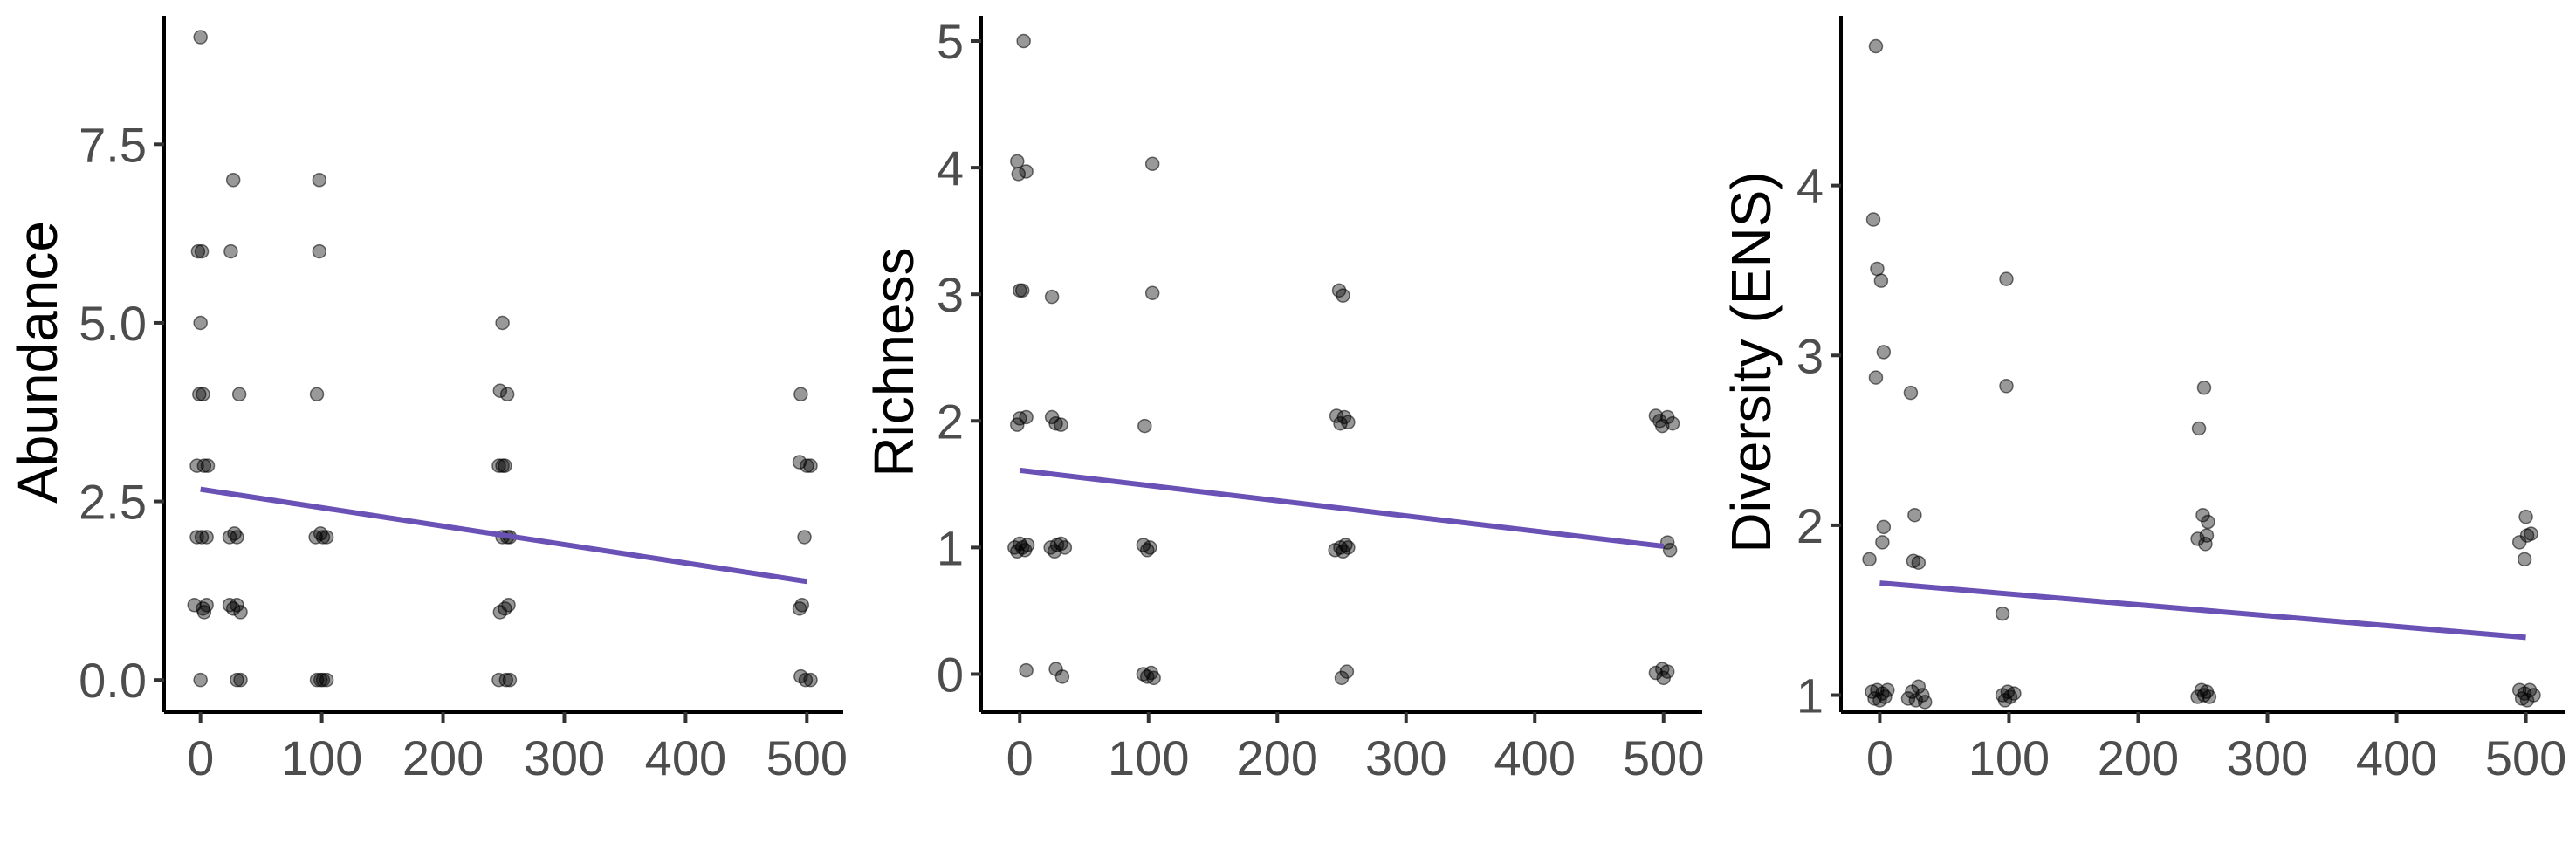  What do you see at coordinates (113, 144) in the screenshot?
I see `y-tick-label: 7.5` at bounding box center [113, 144].